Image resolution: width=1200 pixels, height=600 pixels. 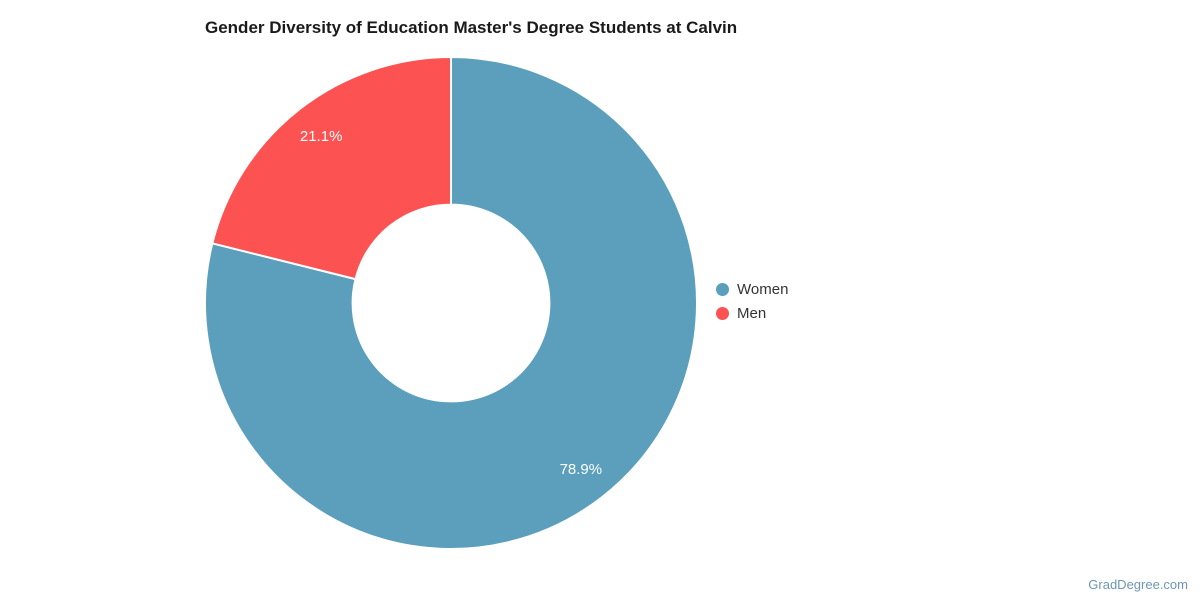 What do you see at coordinates (752, 301) in the screenshot?
I see `legend: Women Men` at bounding box center [752, 301].